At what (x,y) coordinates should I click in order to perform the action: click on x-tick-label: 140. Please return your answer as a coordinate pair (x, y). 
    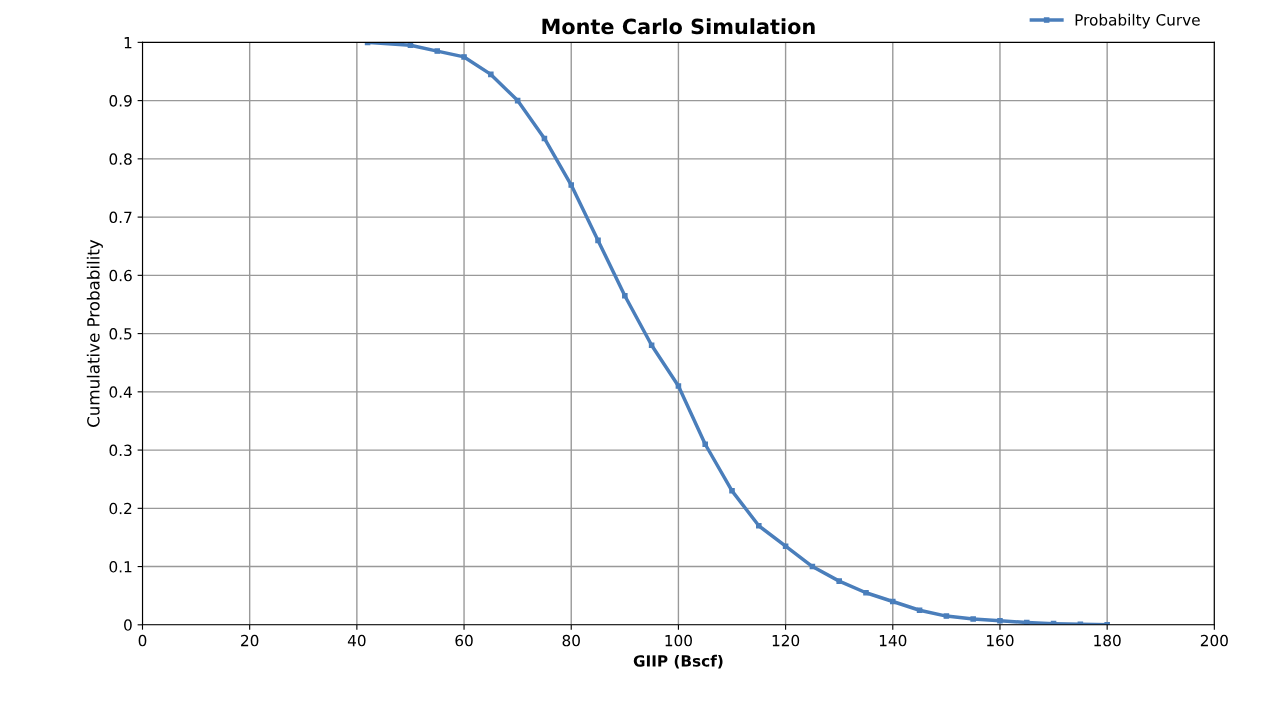
    Looking at the image, I should click on (893, 640).